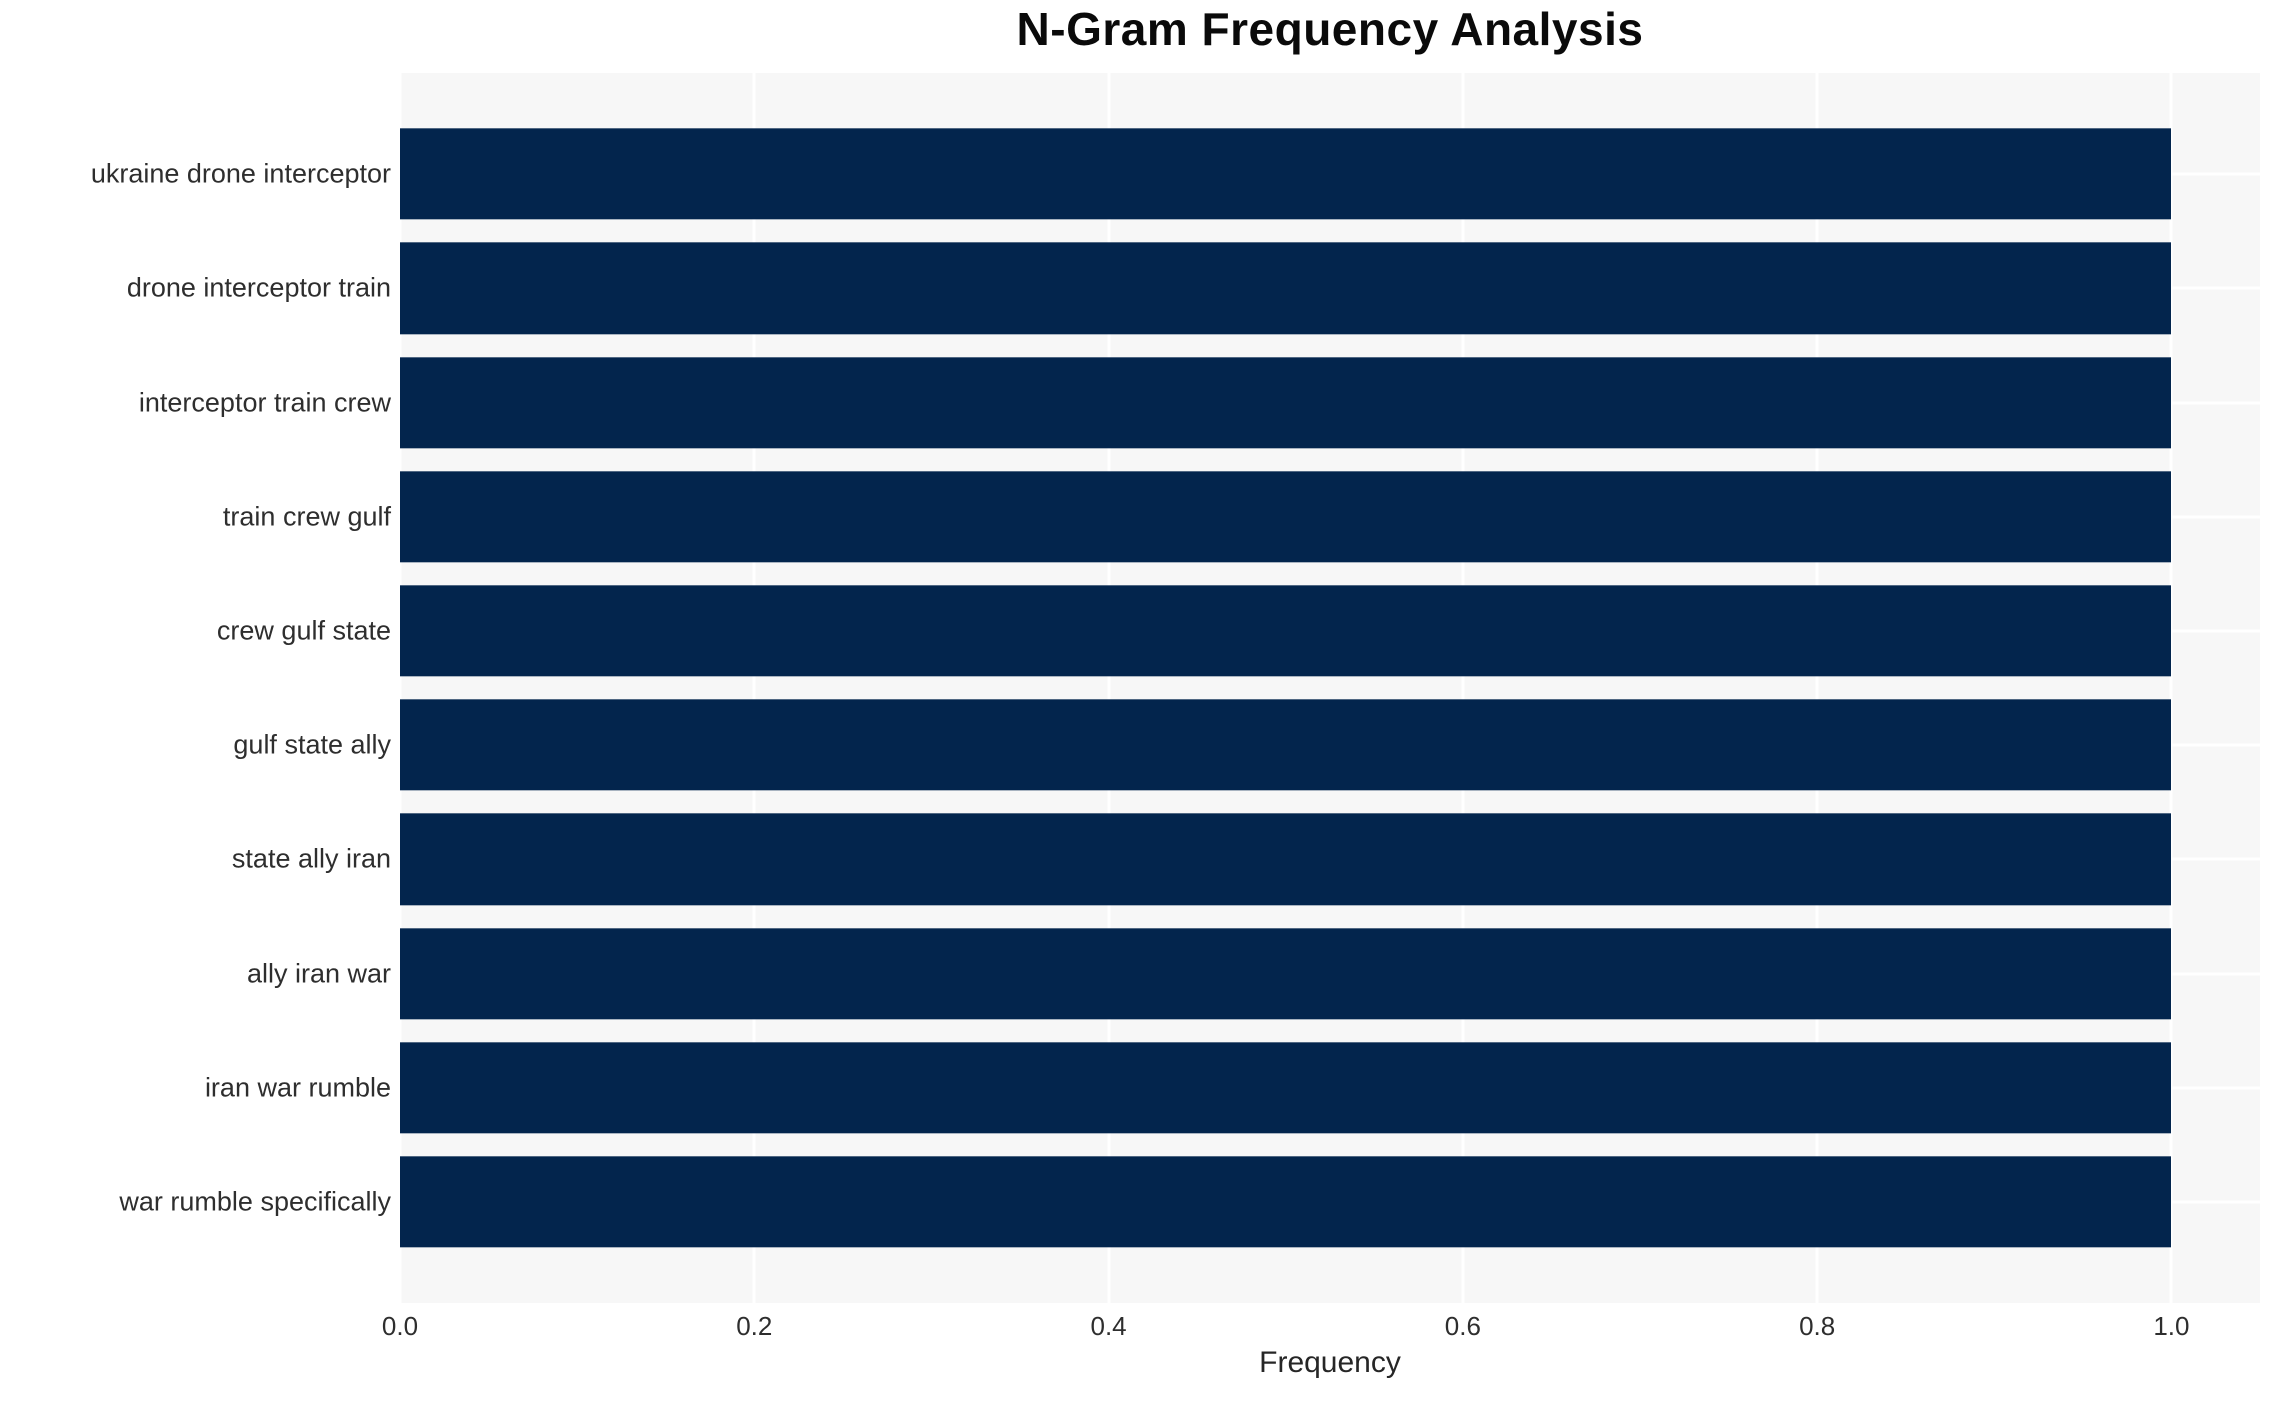 Image resolution: width=2280 pixels, height=1402 pixels. What do you see at coordinates (258, 287) in the screenshot?
I see `category-label: drone interceptor train` at bounding box center [258, 287].